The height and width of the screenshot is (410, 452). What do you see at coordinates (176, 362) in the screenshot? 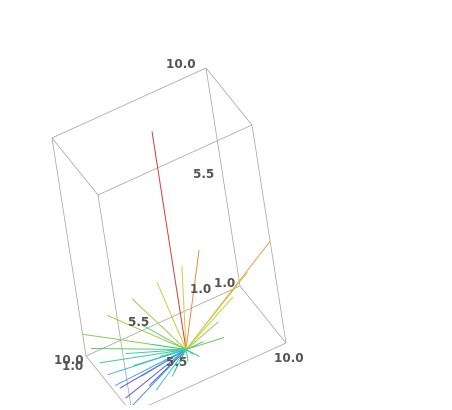
I see `x-tick-mid: 5.5` at bounding box center [176, 362].